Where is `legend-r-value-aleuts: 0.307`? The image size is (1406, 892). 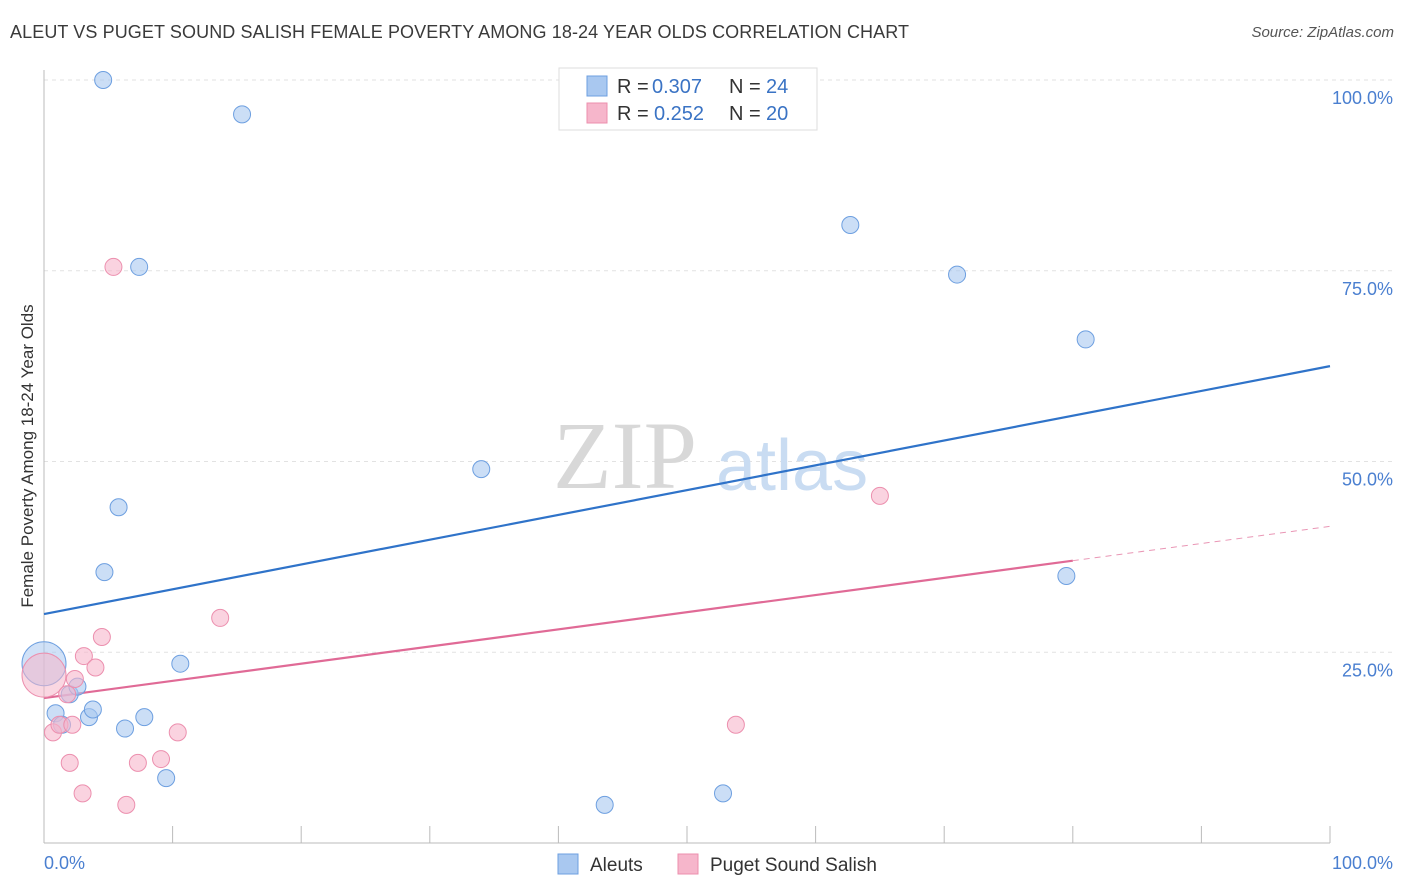 legend-r-value-aleuts: 0.307 is located at coordinates (677, 87).